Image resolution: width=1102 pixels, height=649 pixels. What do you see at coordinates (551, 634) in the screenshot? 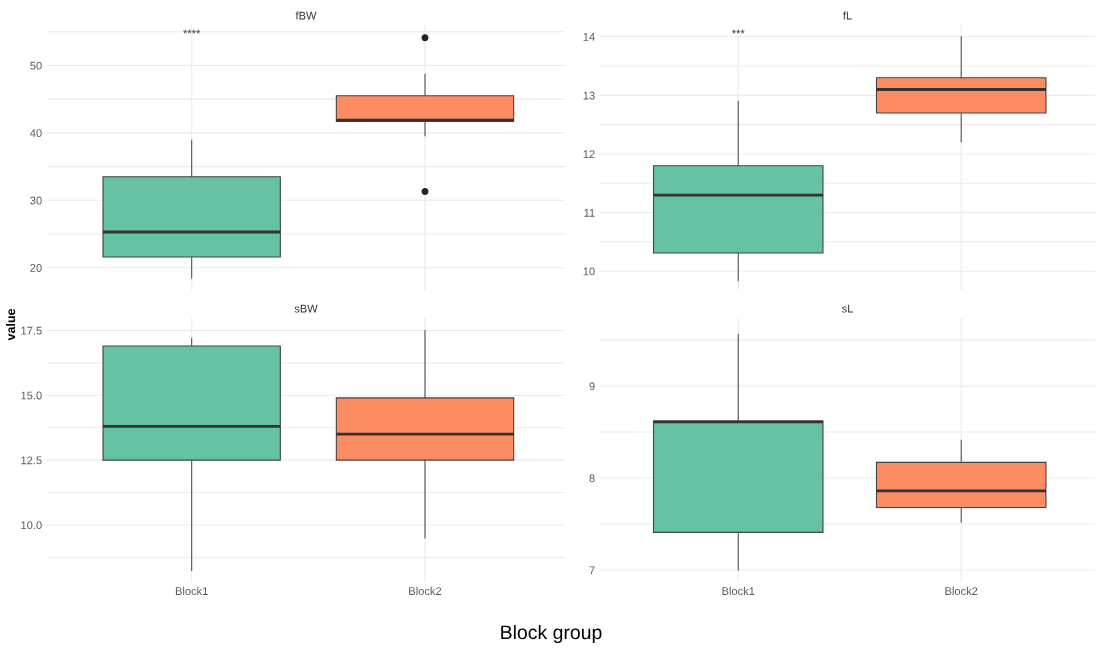
I see `x-axis-title: Block group` at bounding box center [551, 634].